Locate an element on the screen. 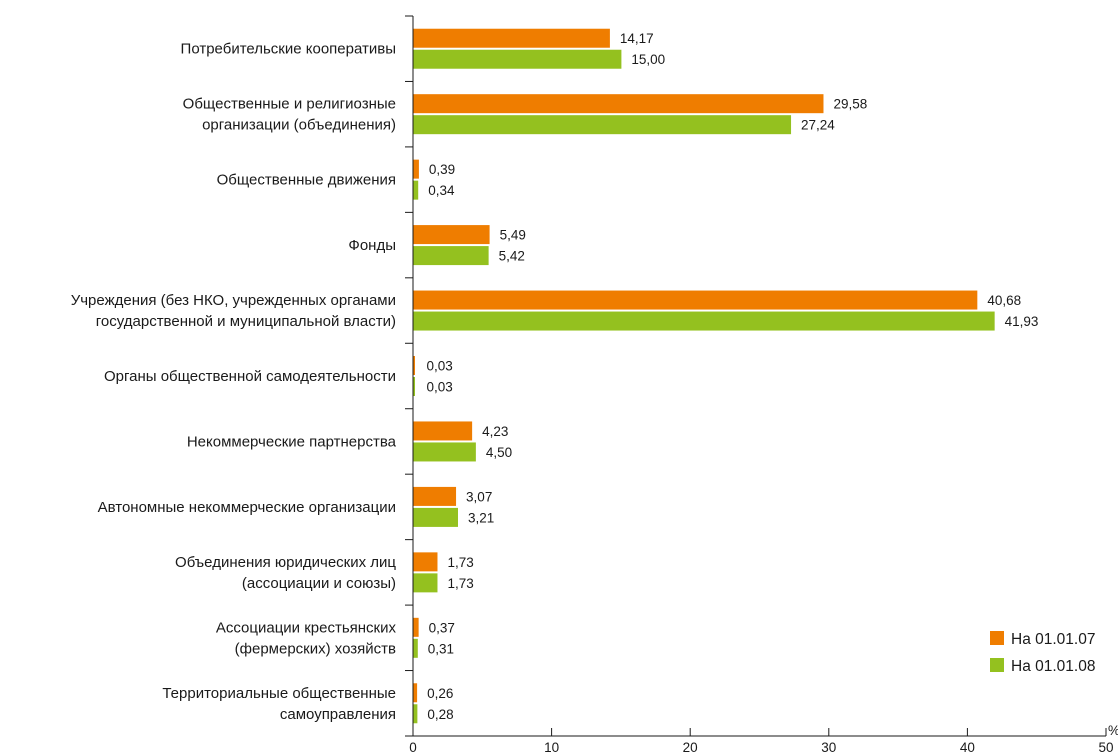 Image resolution: width=1118 pixels, height=755 pixels. x-tick-label: 20 is located at coordinates (690, 747).